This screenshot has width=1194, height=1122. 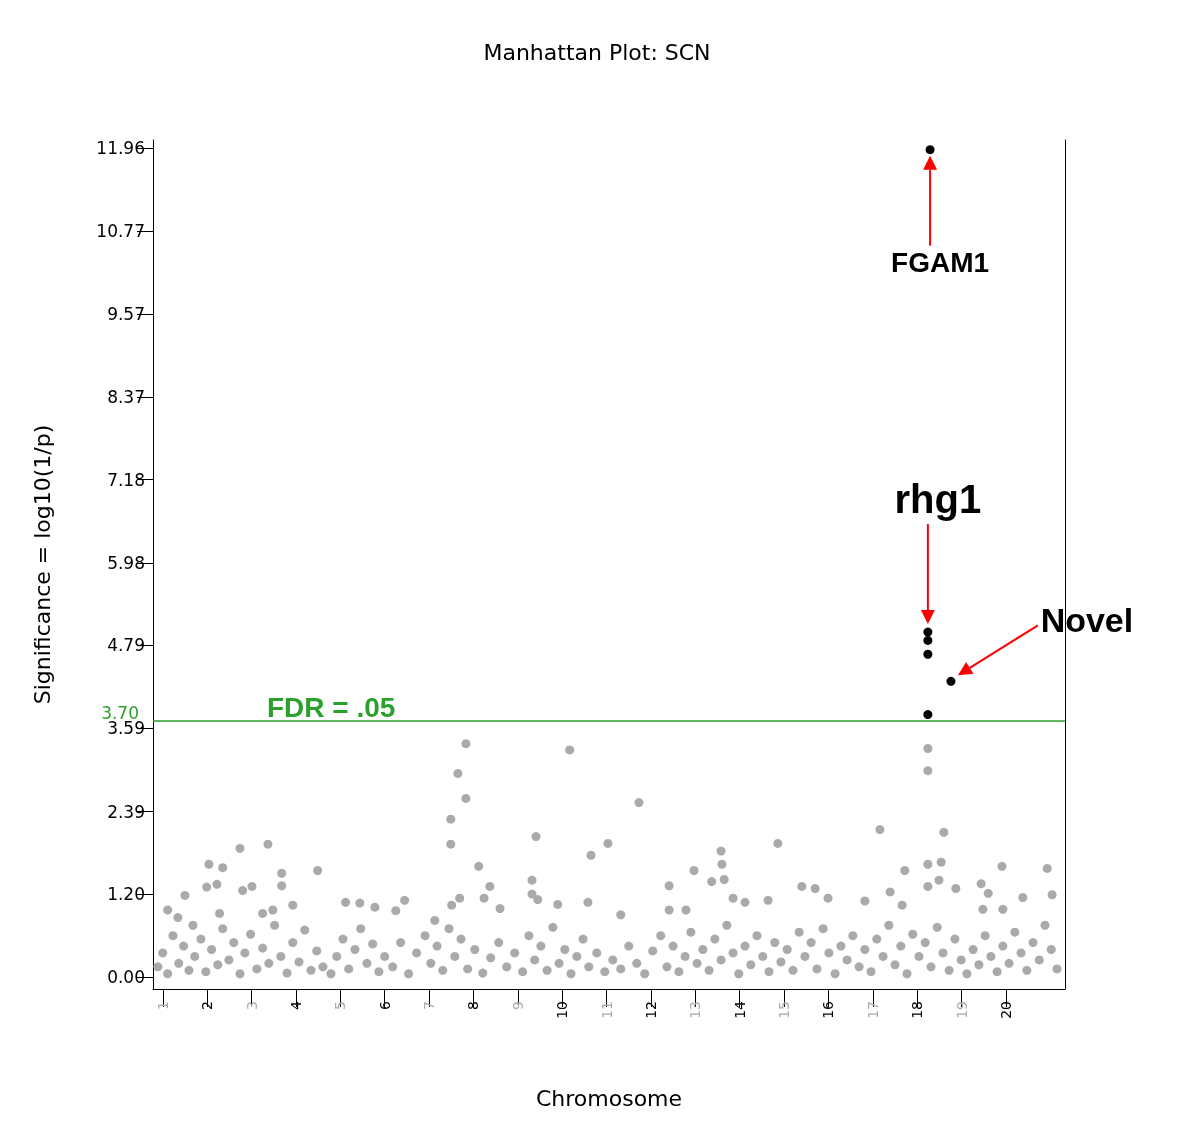 What do you see at coordinates (340, 1005) in the screenshot?
I see `x-tick-label: 5` at bounding box center [340, 1005].